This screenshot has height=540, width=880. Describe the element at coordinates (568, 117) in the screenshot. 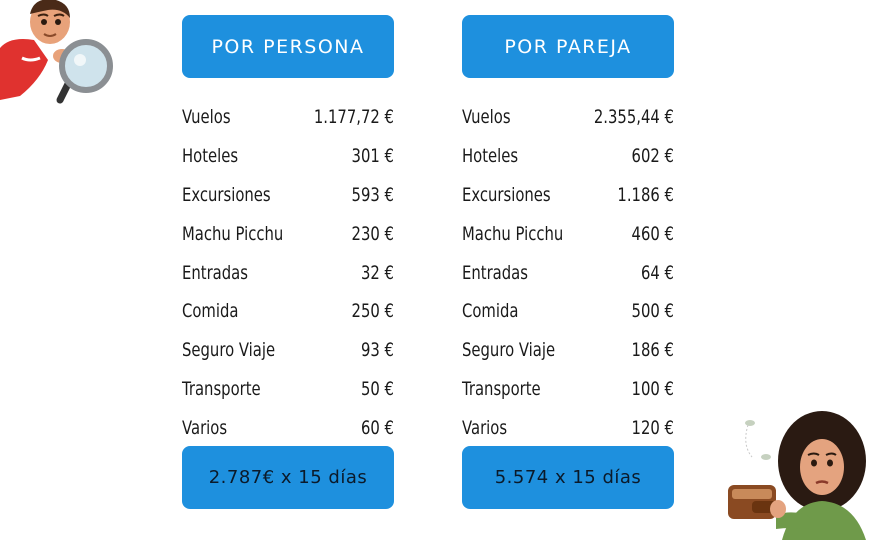

I see `cost-row: Vuelos 2.355,44 €` at that location.